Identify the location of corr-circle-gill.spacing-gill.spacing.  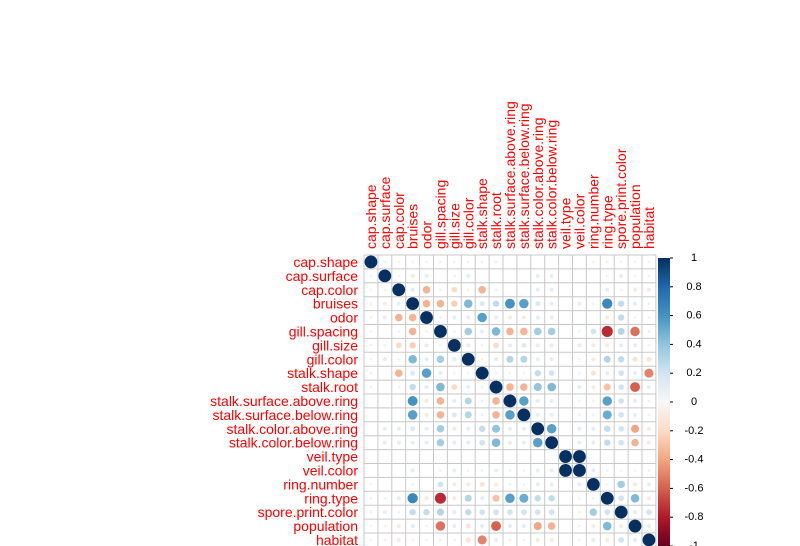
(440, 331).